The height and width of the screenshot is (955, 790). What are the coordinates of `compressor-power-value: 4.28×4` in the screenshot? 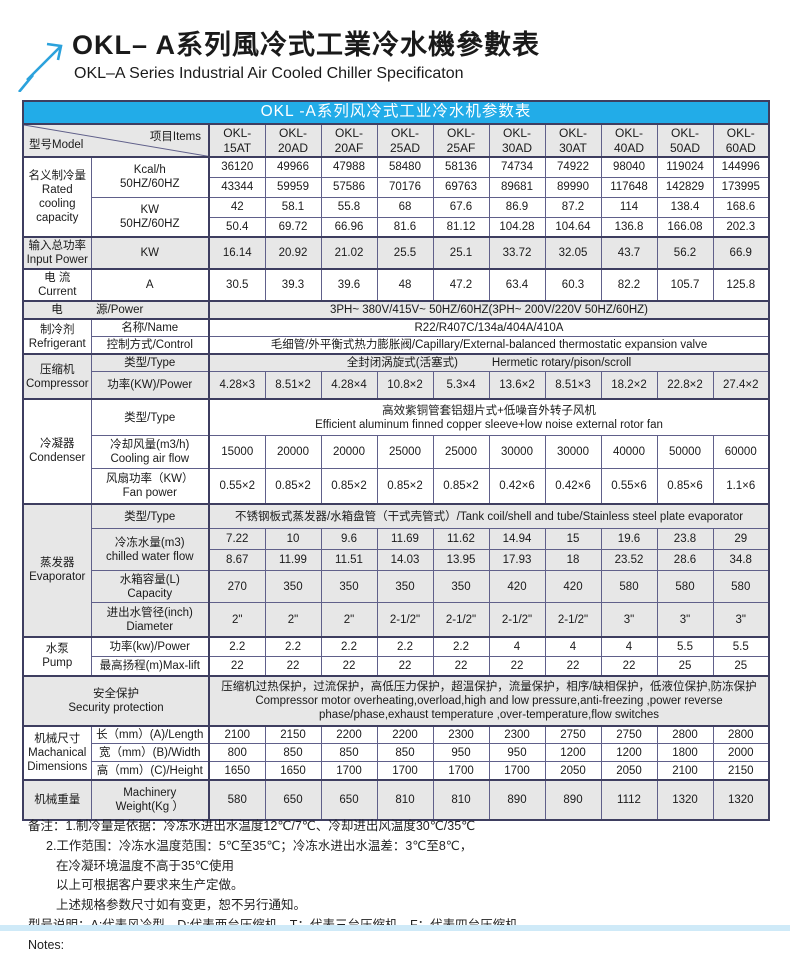 It's located at (349, 385).